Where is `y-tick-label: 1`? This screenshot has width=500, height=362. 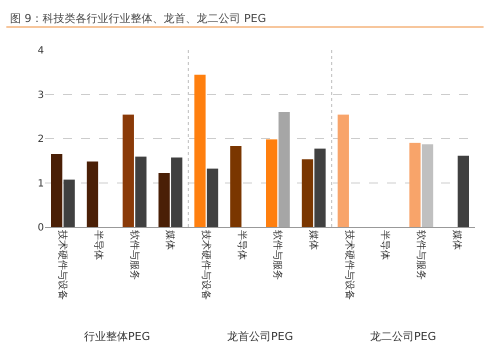
y-tick-label: 1 is located at coordinates (41, 184).